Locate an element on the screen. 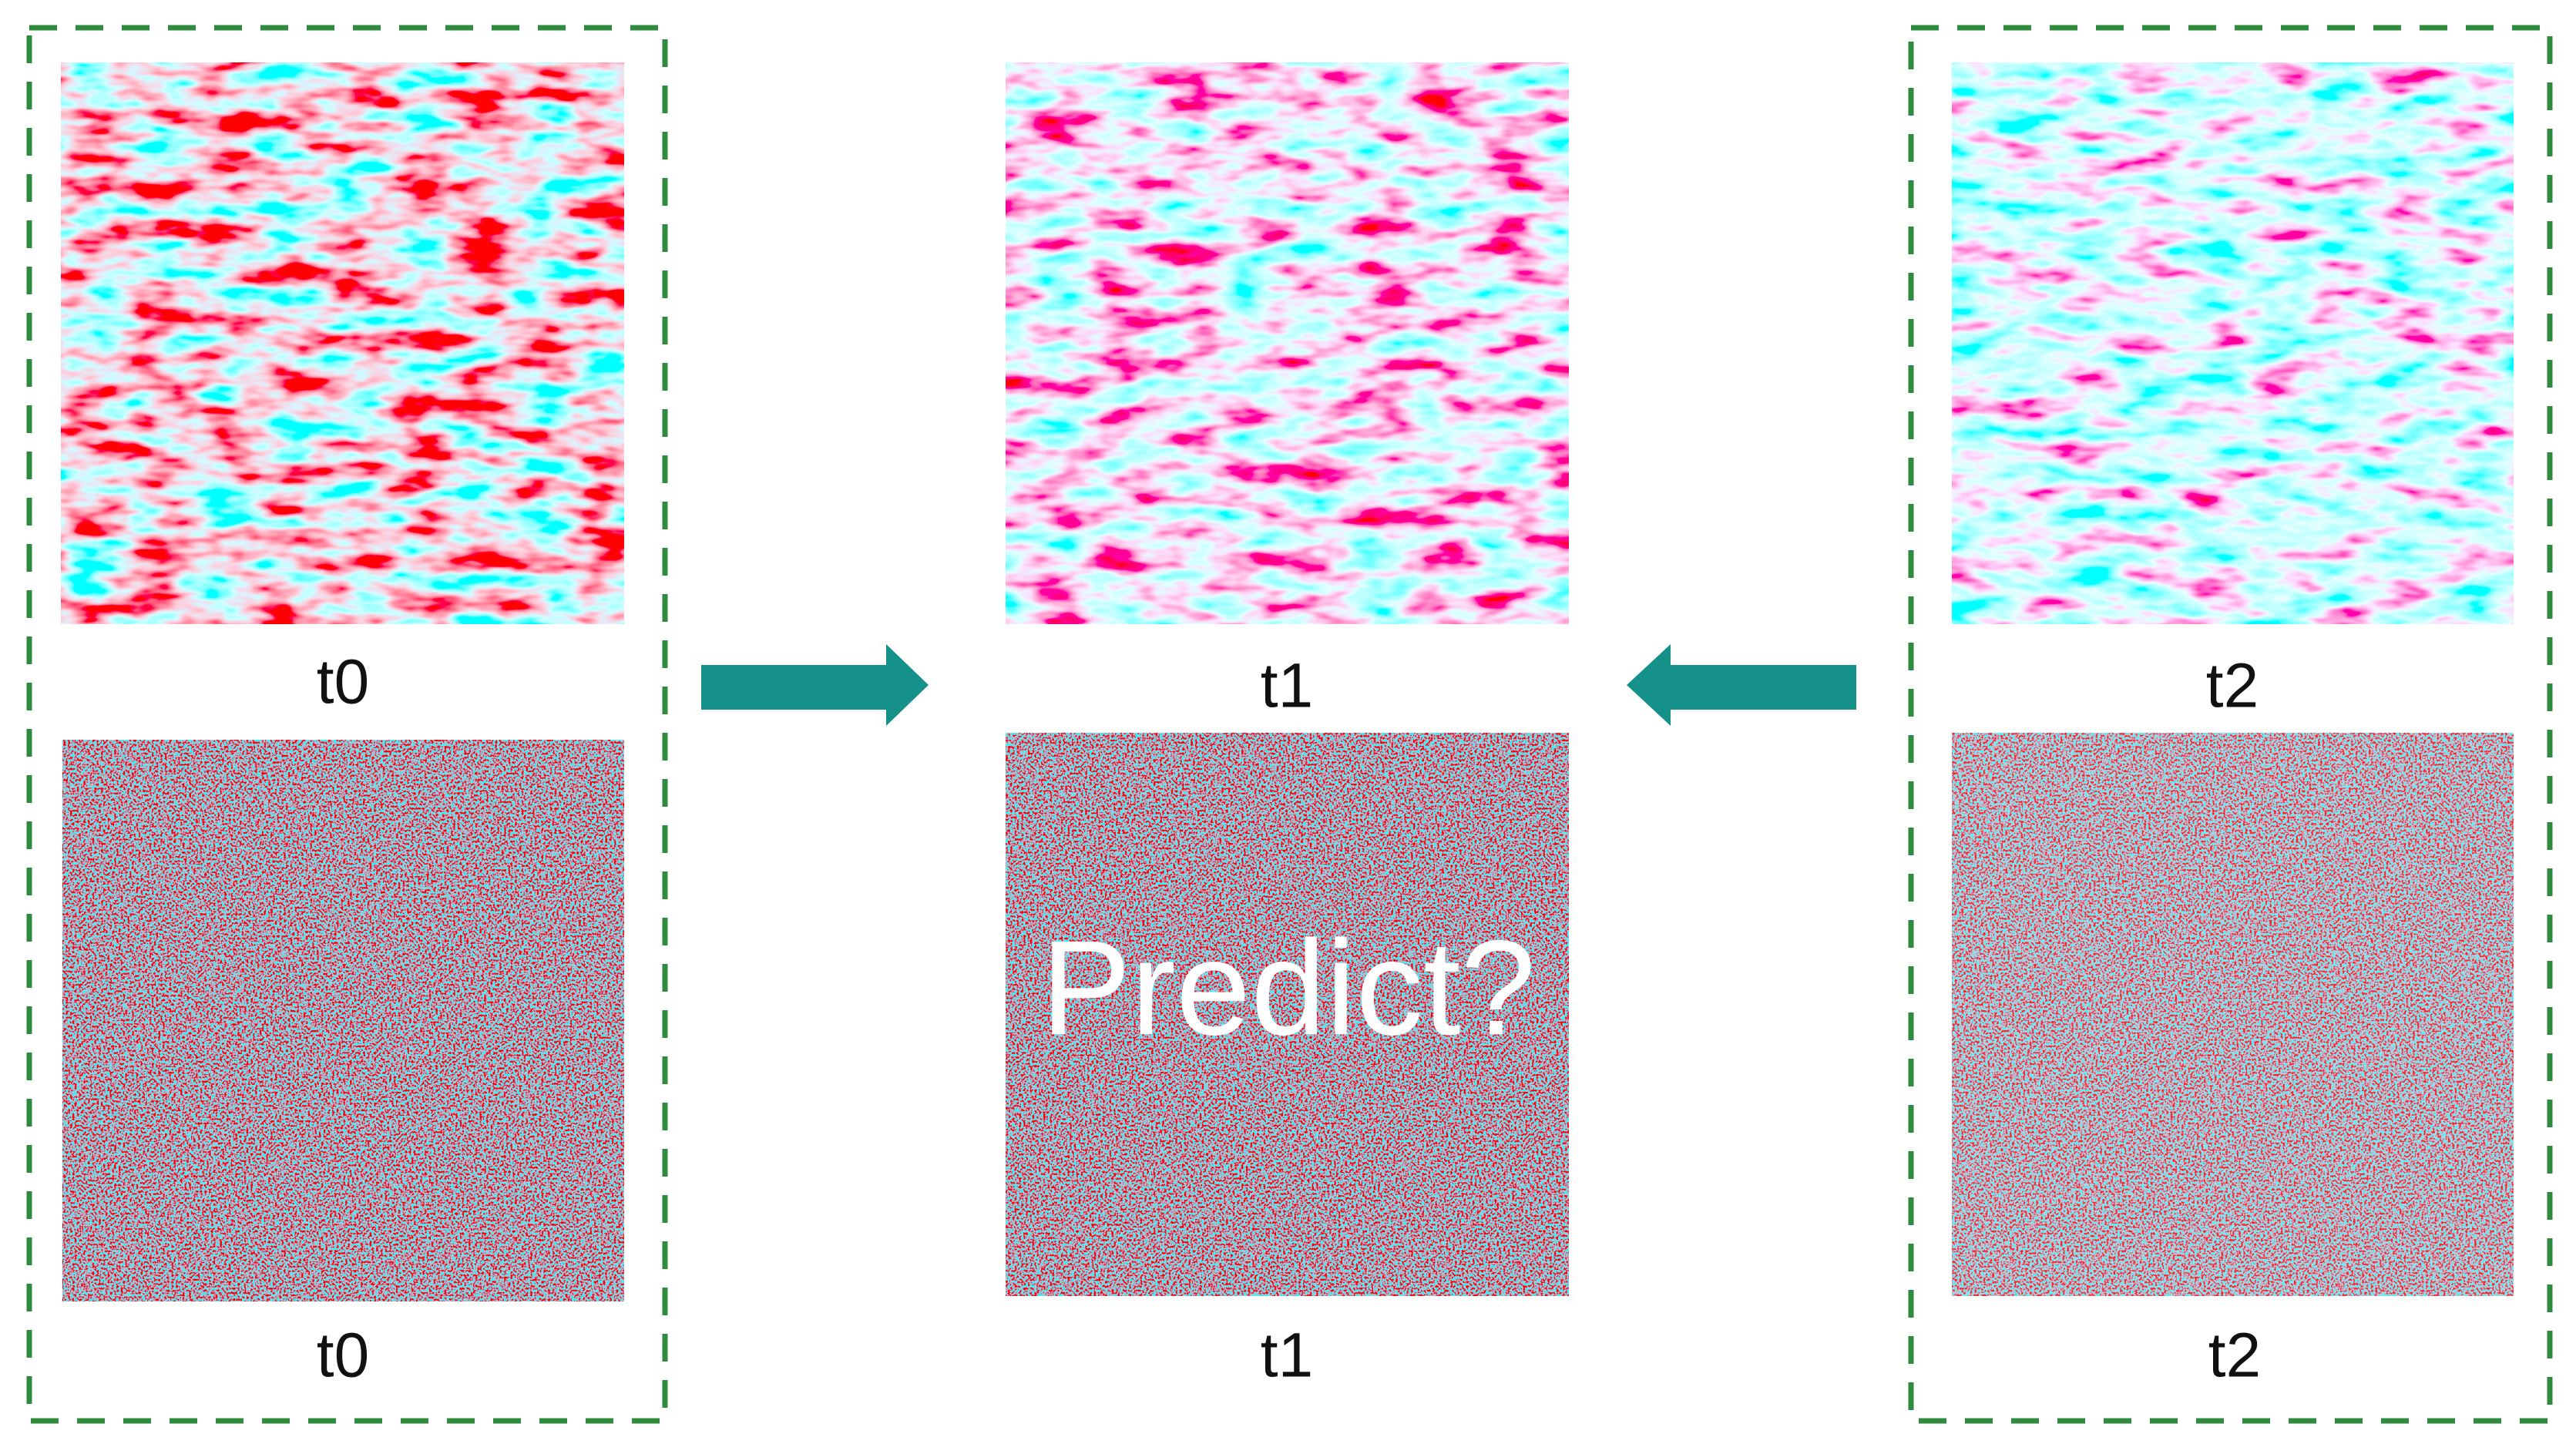 Image resolution: width=2576 pixels, height=1454 pixels. arrow-left is located at coordinates (1741, 685).